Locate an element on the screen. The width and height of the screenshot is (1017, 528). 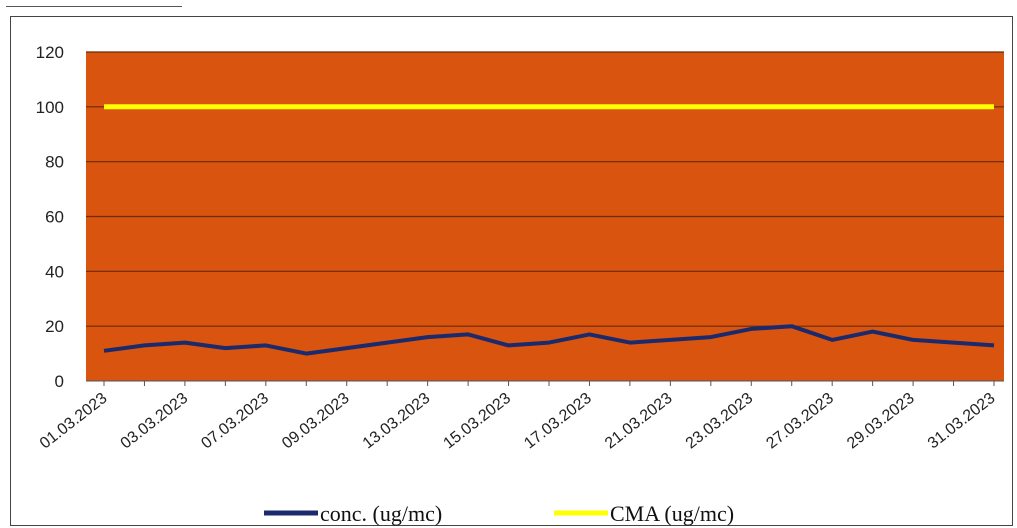
y-axis-ticks: 0 20 40 60 80 100 120 is located at coordinates (50, 217).